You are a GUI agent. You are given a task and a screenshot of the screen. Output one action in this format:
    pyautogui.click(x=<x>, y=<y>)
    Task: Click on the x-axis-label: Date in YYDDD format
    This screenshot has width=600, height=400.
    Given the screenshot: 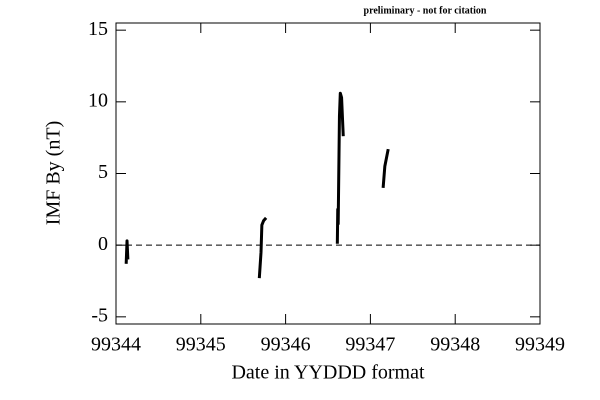 What is the action you would take?
    pyautogui.click(x=328, y=373)
    